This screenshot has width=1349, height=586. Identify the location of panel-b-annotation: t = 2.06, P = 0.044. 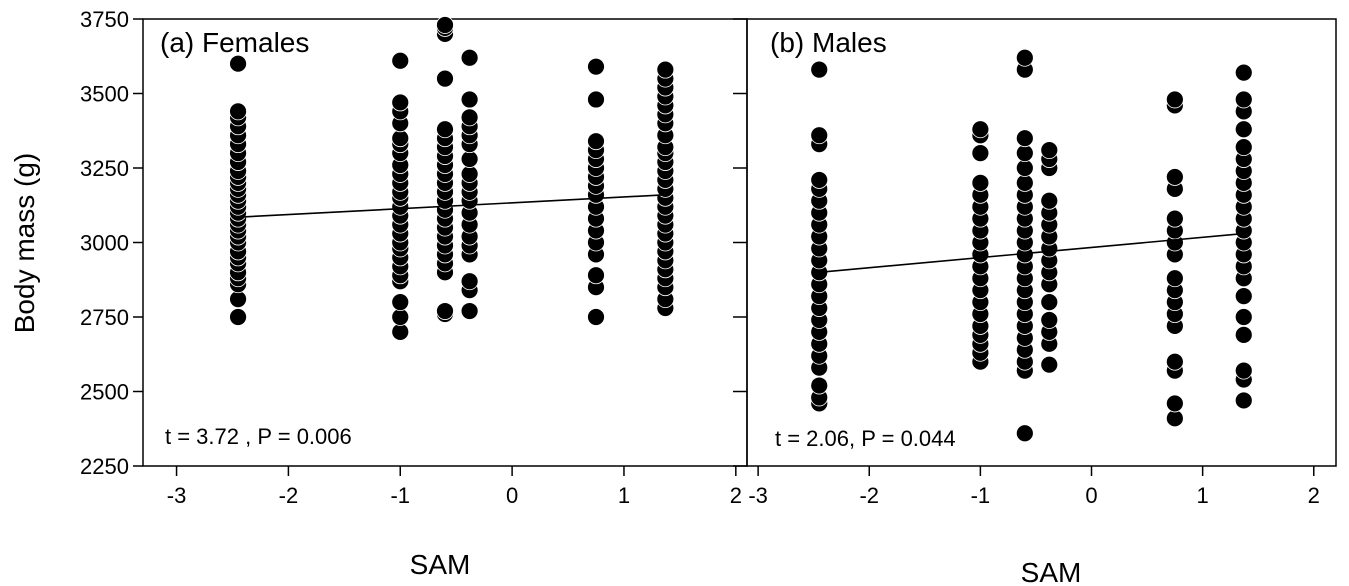
(865, 438).